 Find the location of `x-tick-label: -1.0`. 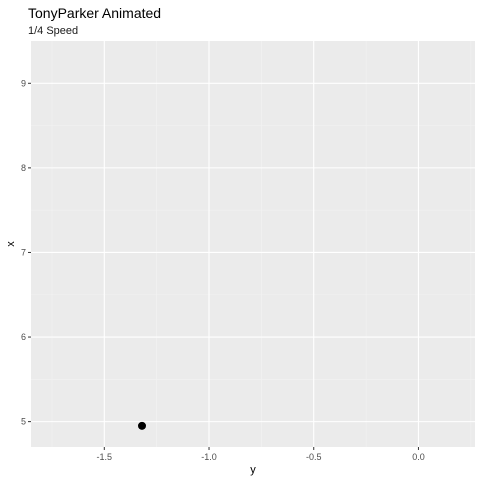

x-tick-label: -1.0 is located at coordinates (209, 457).